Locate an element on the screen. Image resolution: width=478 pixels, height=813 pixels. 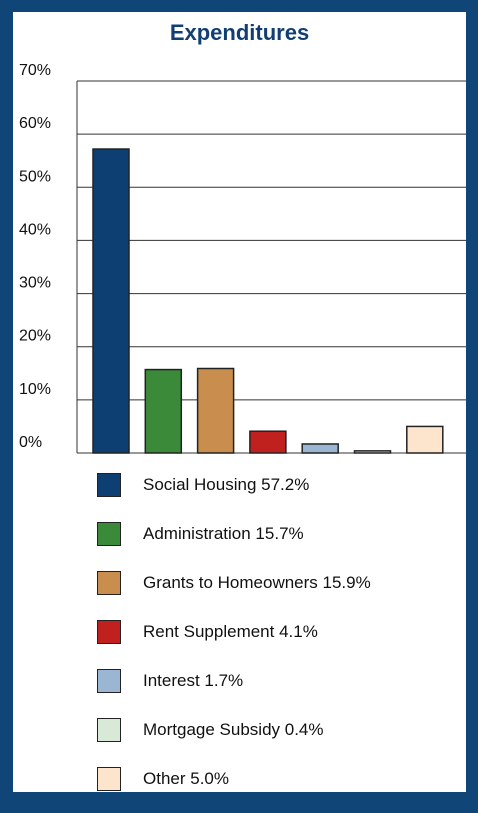
legend-label: Administration 15.7% is located at coordinates (223, 533).